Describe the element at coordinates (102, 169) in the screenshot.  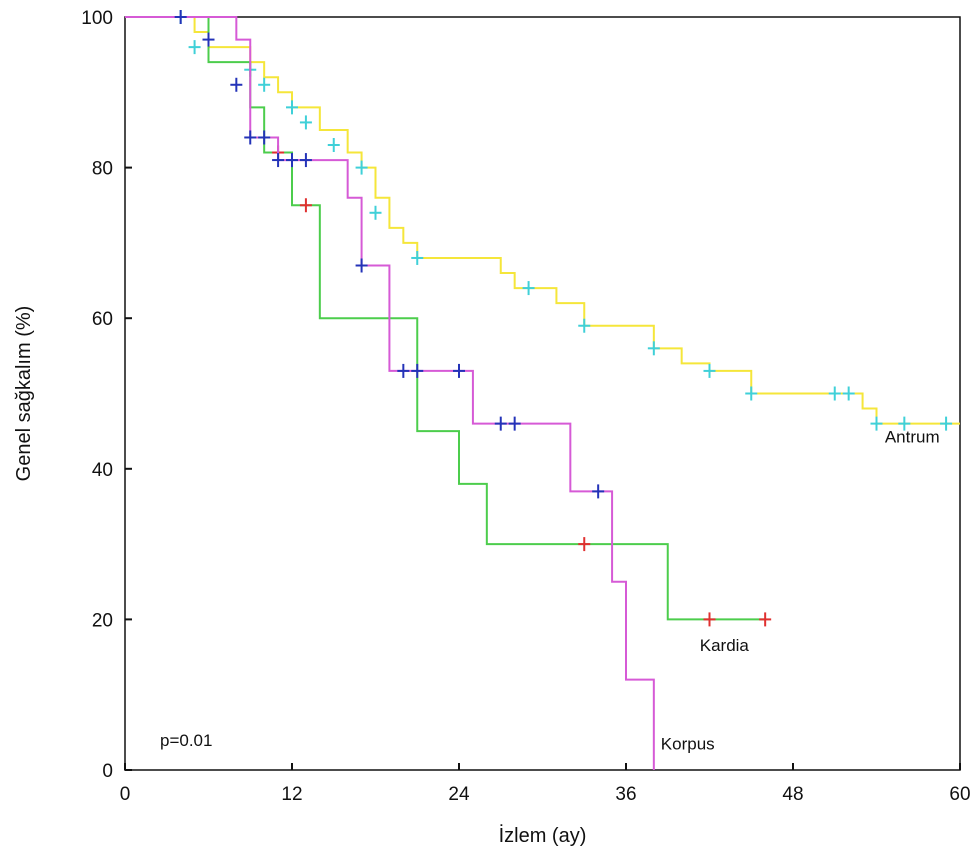
I see `y-tick-label: 80` at that location.